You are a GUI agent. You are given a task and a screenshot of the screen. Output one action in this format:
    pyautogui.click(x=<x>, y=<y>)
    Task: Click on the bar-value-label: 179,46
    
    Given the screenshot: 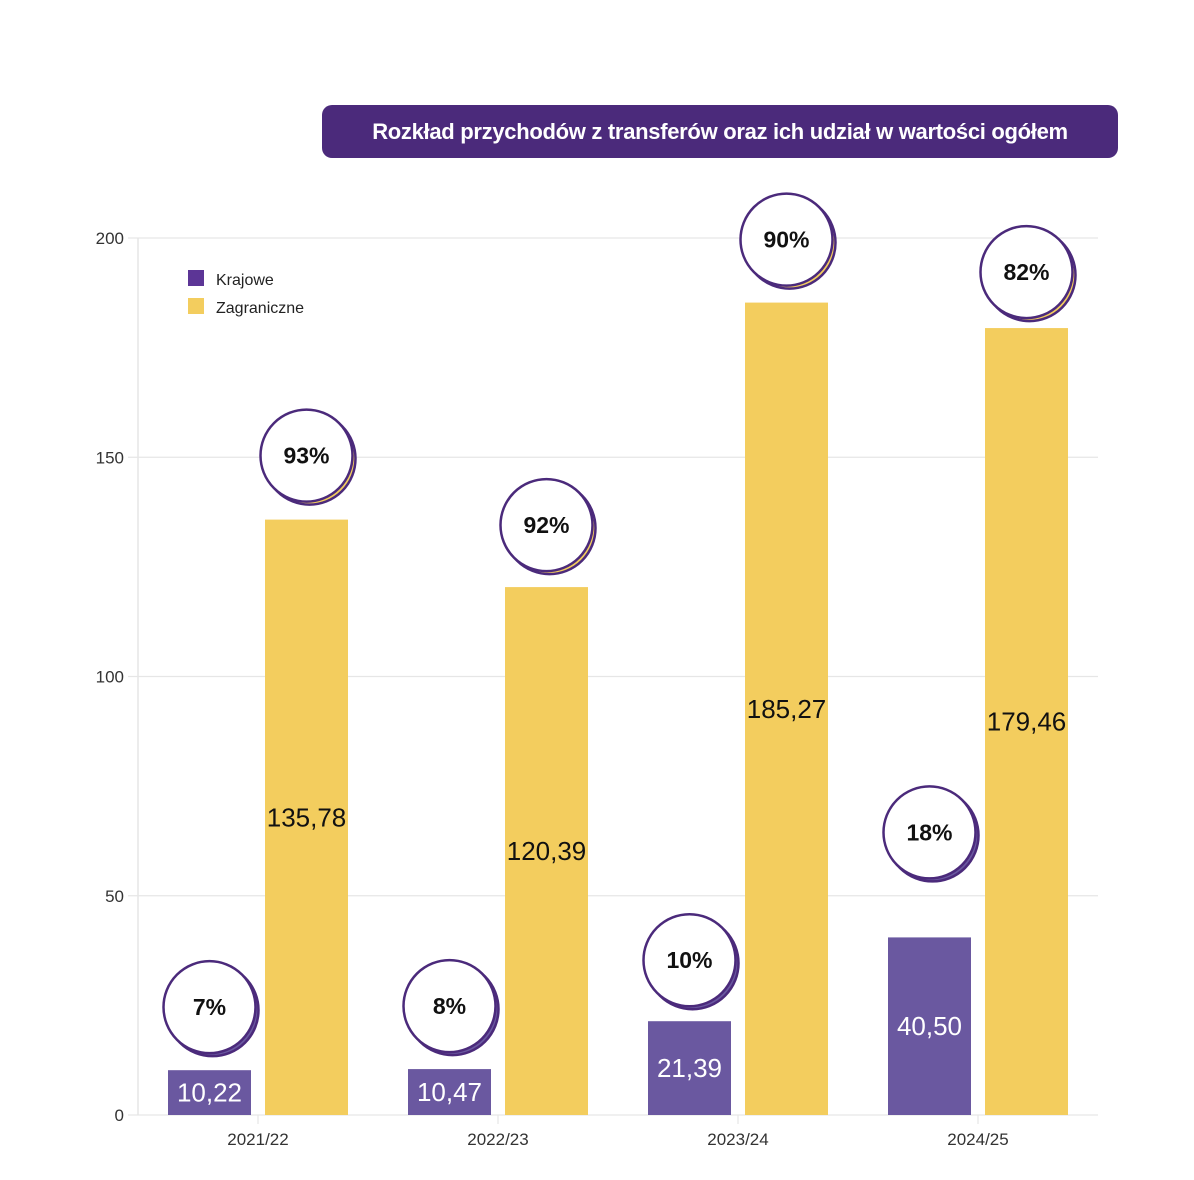 What is the action you would take?
    pyautogui.click(x=1027, y=722)
    